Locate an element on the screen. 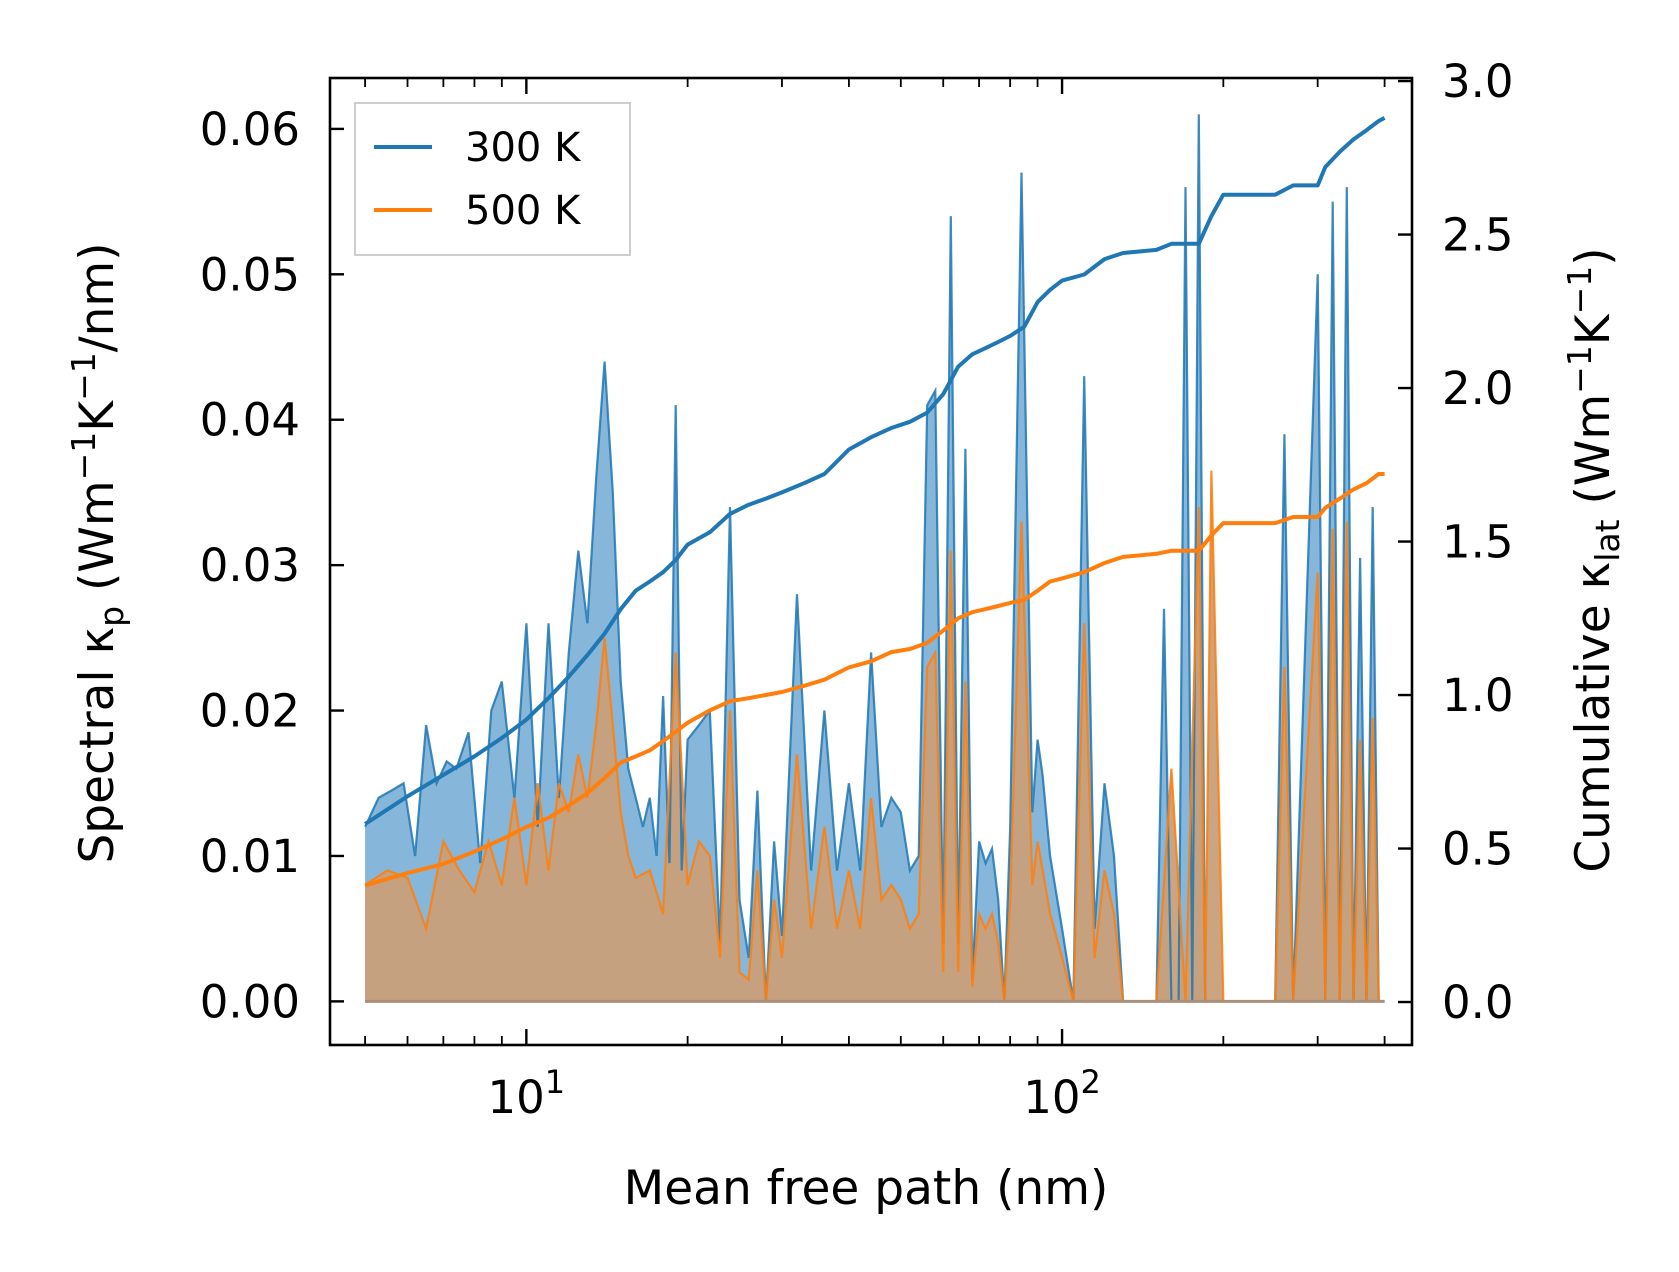 The height and width of the screenshot is (1272, 1679). right-tick-label: 2.5 is located at coordinates (1478, 235).